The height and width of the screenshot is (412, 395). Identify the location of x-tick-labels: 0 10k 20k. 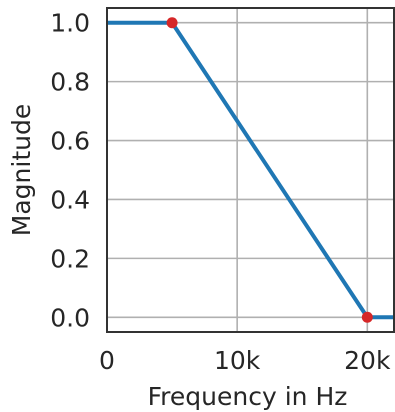
(245, 360).